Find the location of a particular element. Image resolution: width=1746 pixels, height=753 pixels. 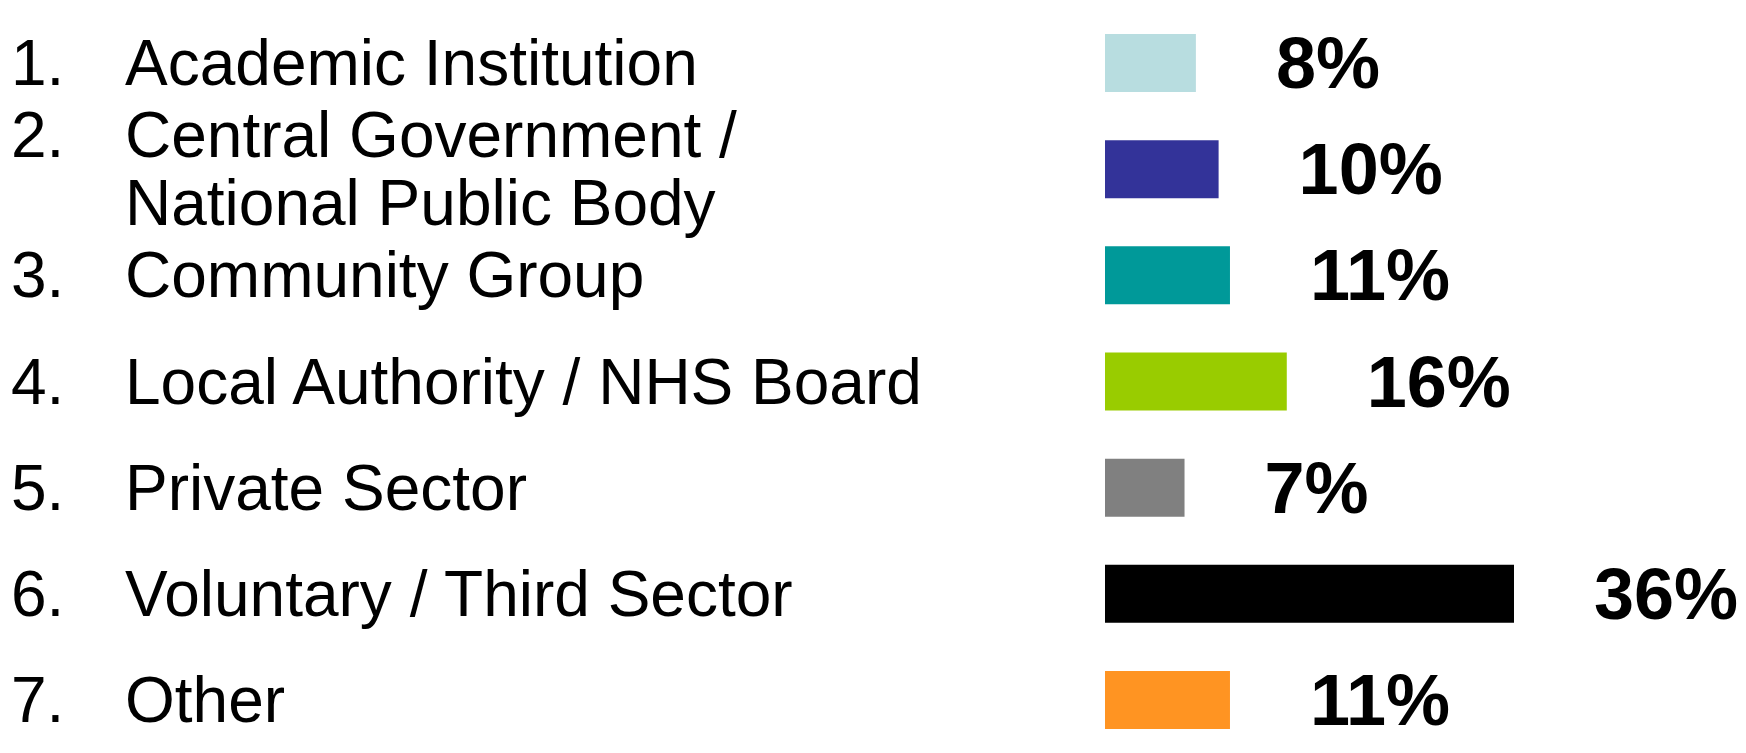

data-label: 36% is located at coordinates (1666, 593).